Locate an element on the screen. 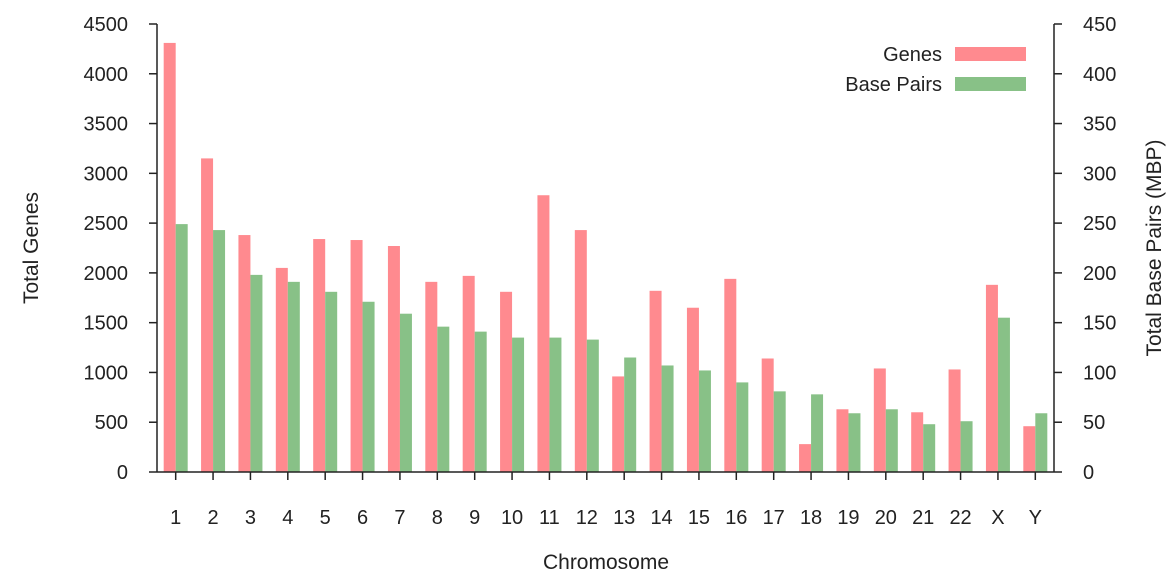 The height and width of the screenshot is (584, 1176). y-right-tick-label: 150 is located at coordinates (1099, 324).